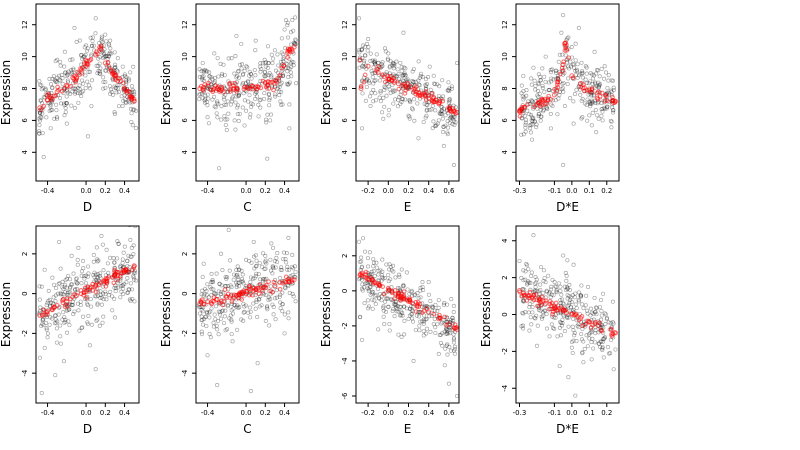  Describe the element at coordinates (6, 314) in the screenshot. I see `y-axis-title: Expression` at that location.